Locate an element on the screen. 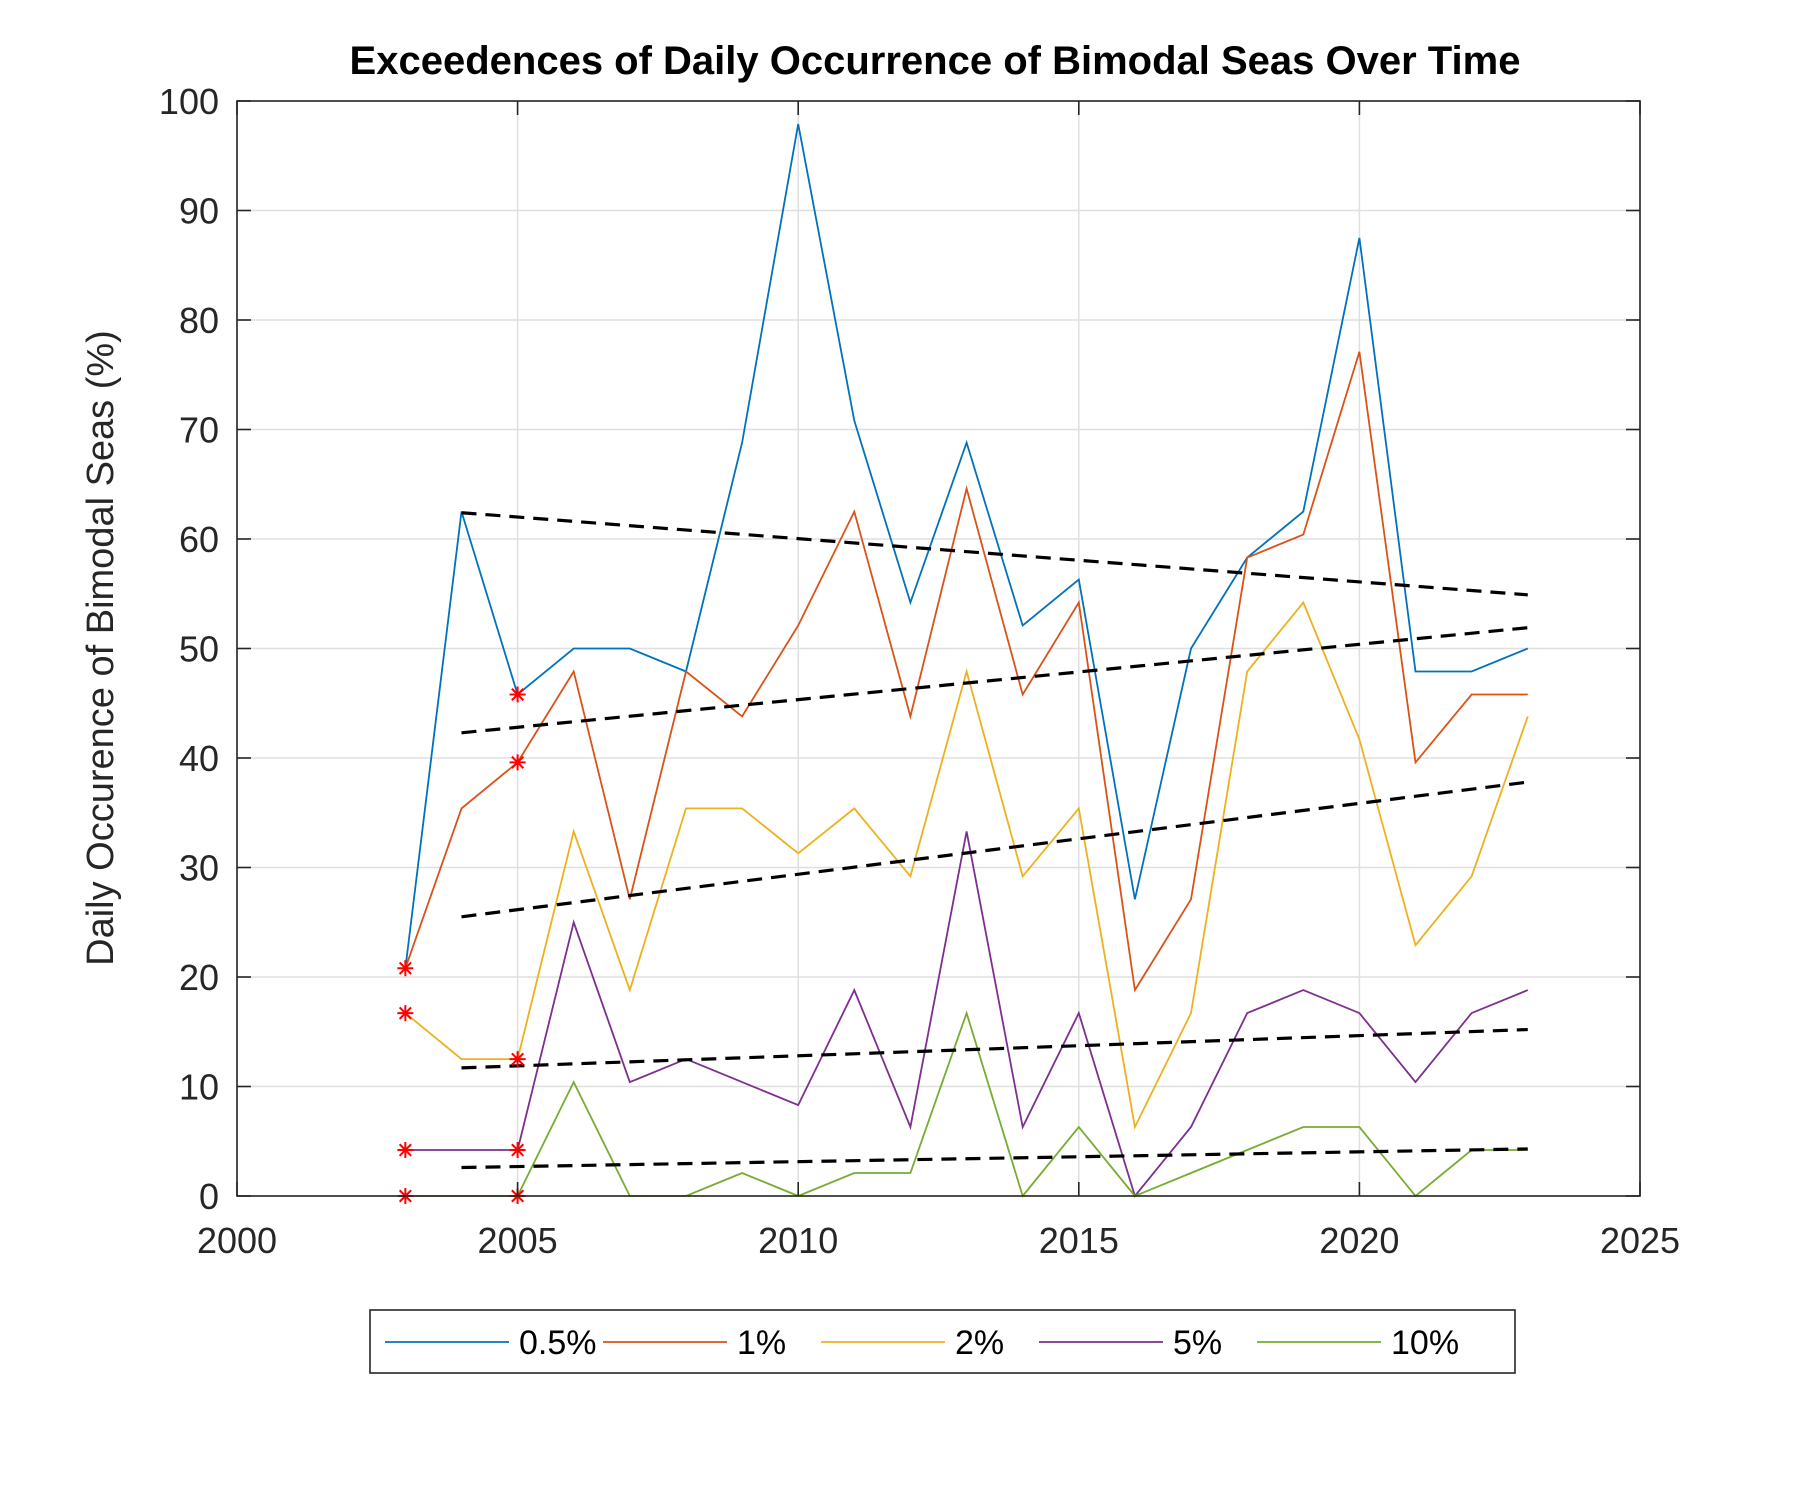  y-tick-label: 80 is located at coordinates (199, 320).